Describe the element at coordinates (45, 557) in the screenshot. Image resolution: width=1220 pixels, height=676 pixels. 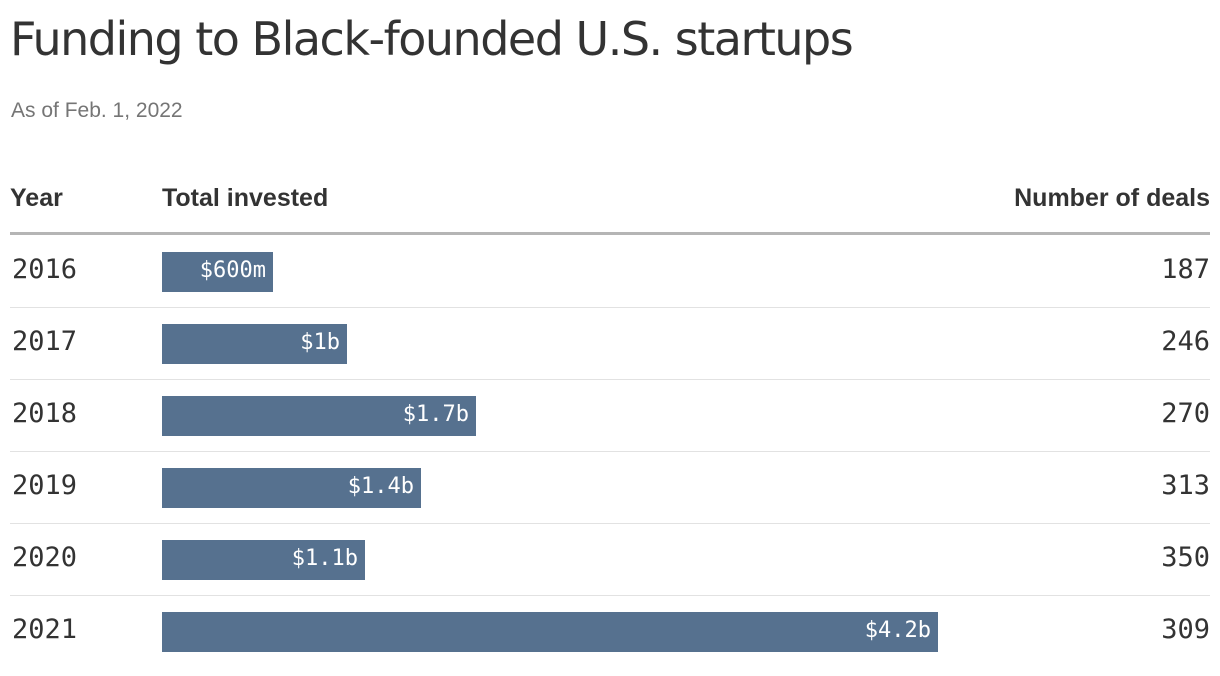
I see `year-label: 2020` at that location.